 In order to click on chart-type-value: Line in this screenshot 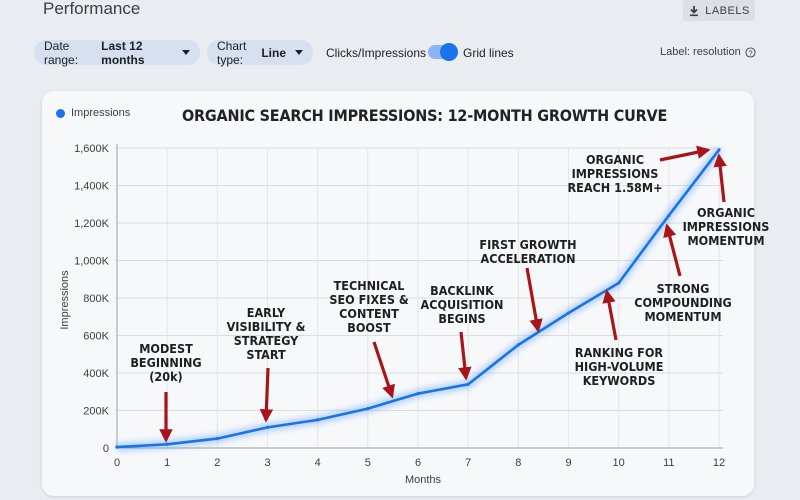, I will do `click(273, 52)`.